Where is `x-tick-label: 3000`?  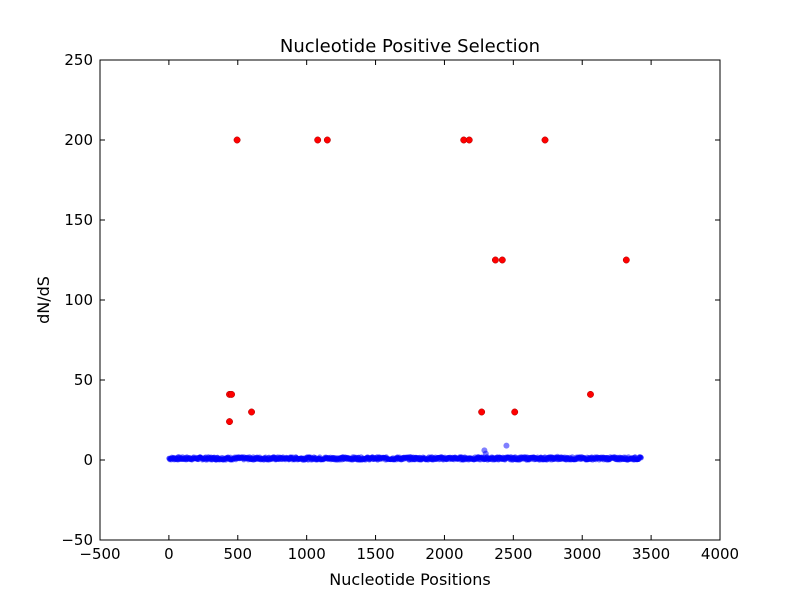 x-tick-label: 3000 is located at coordinates (582, 554).